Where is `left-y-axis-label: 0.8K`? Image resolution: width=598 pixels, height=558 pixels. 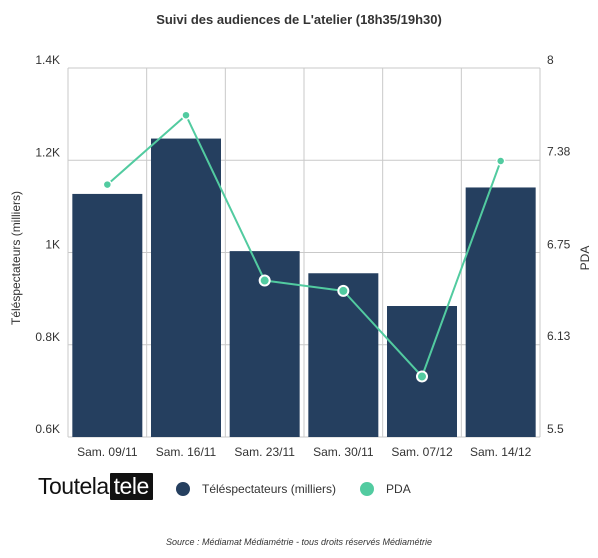 left-y-axis-label: 0.8K is located at coordinates (47, 337).